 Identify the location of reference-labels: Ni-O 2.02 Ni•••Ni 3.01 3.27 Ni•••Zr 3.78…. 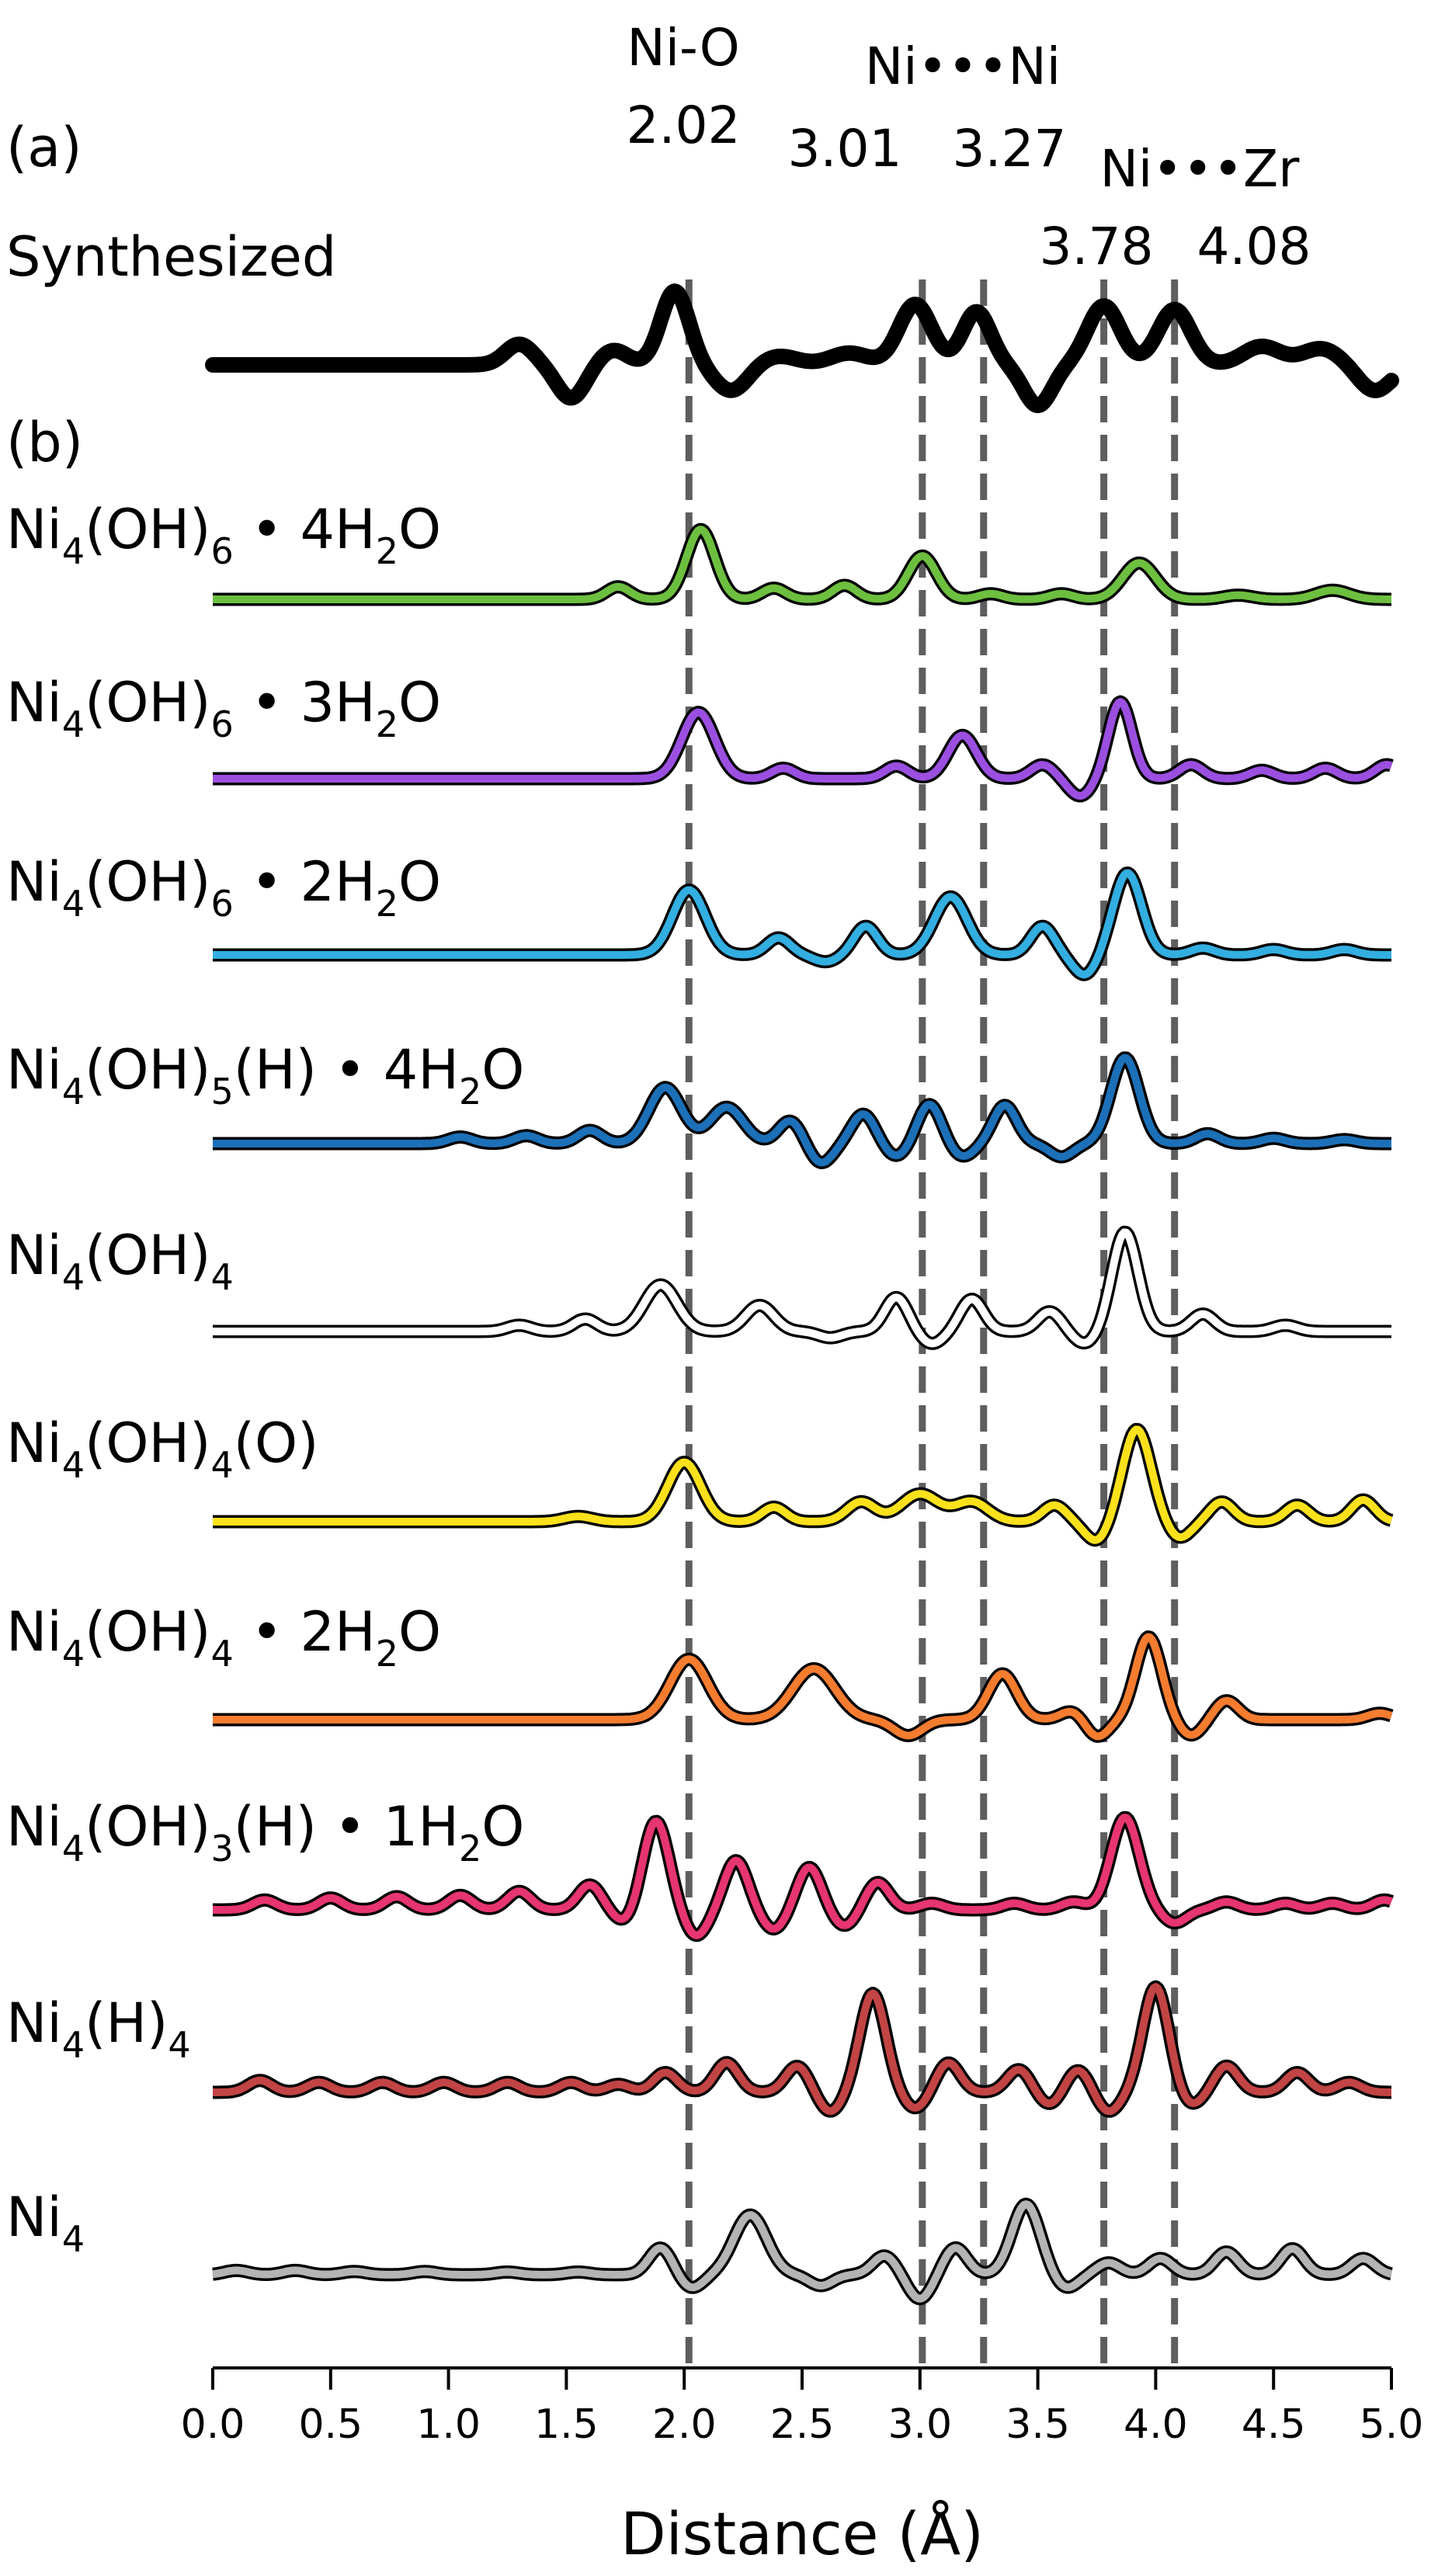
(969, 147).